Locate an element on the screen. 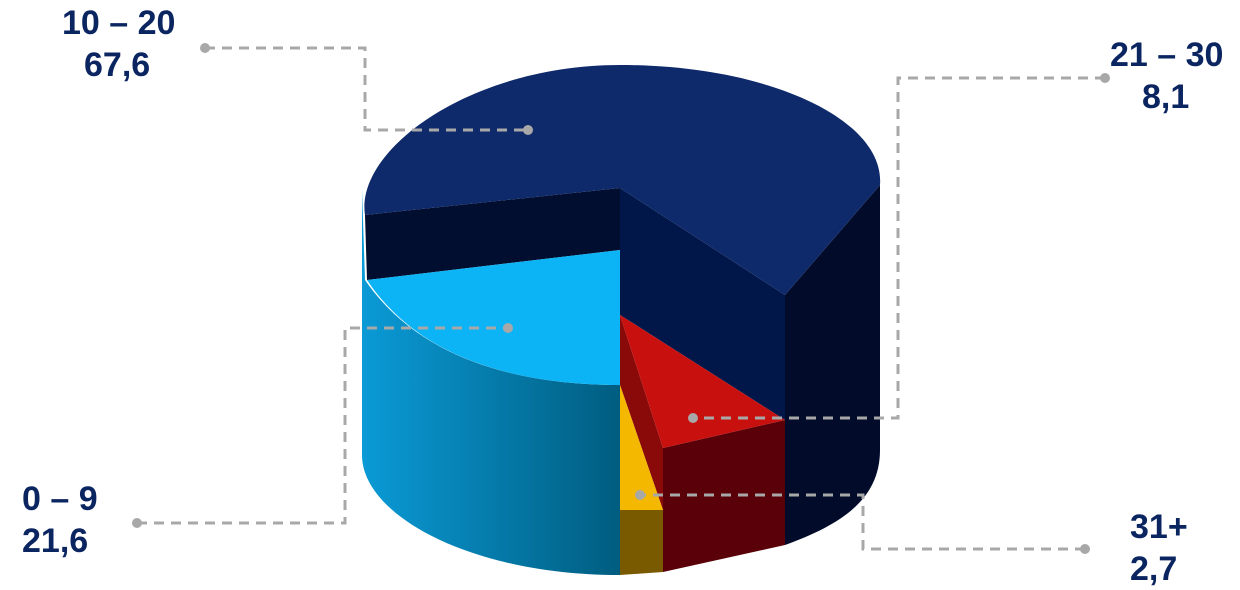  leader-dot-21-30-end is located at coordinates (693, 418).